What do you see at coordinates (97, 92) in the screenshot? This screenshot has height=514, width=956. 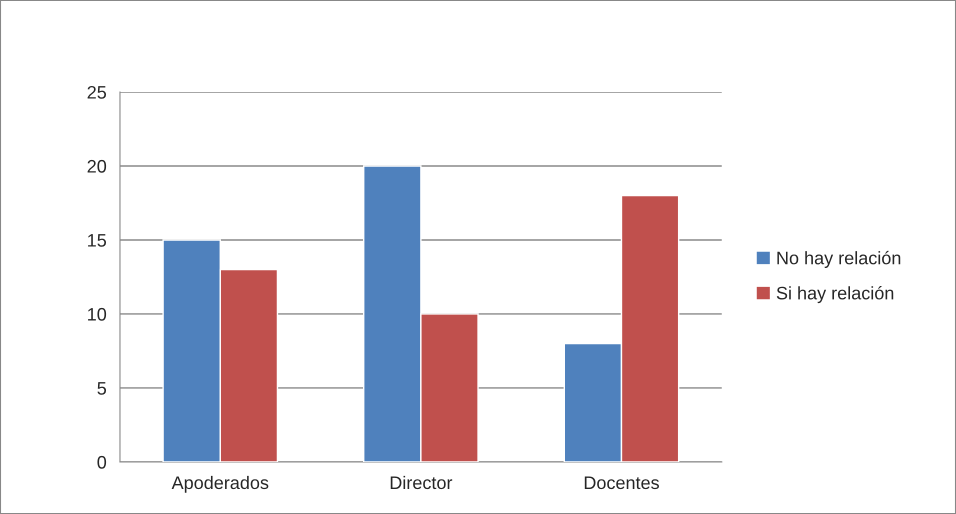 I see `y-tick-label: 25` at bounding box center [97, 92].